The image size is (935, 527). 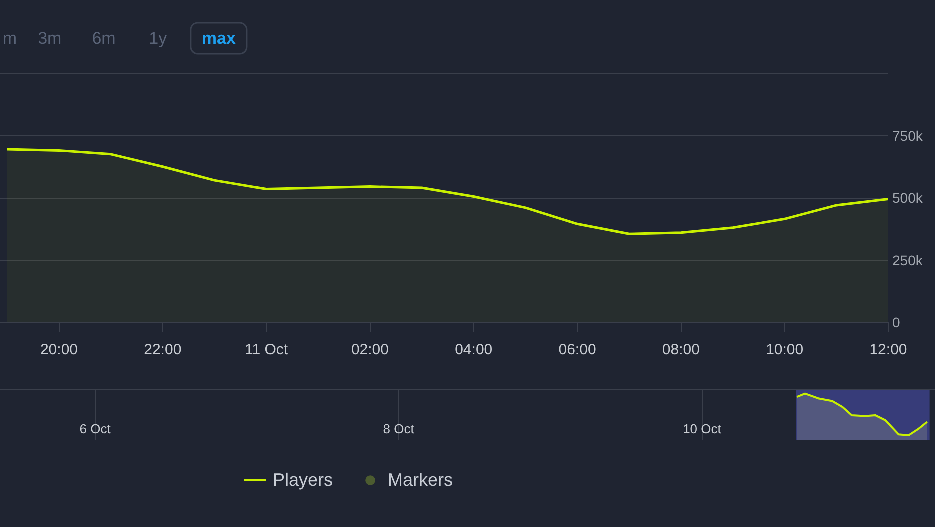 I want to click on y-tick-label: 500k, so click(x=908, y=198).